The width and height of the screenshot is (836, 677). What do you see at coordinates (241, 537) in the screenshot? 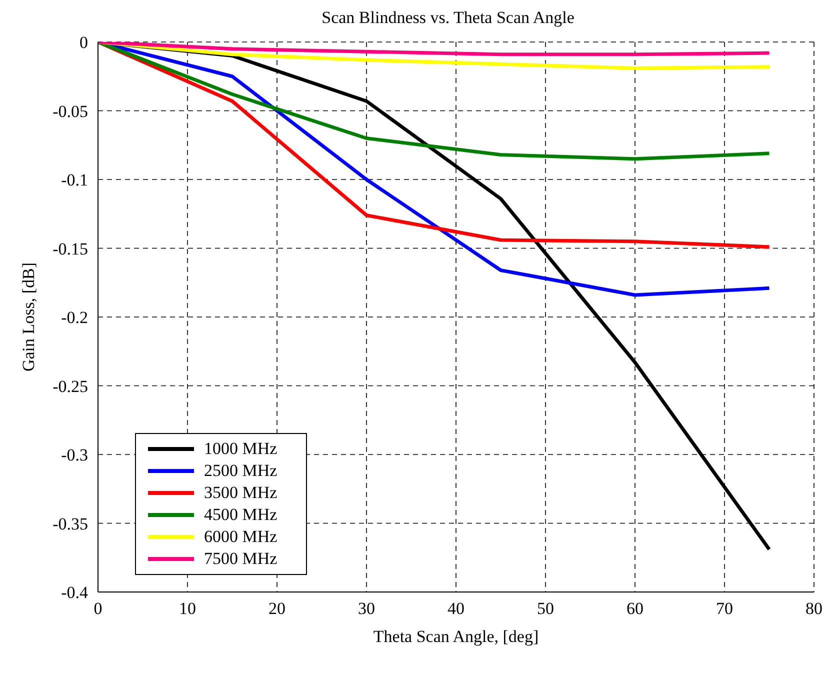
I see `legend-label: 6000 MHz` at bounding box center [241, 537].